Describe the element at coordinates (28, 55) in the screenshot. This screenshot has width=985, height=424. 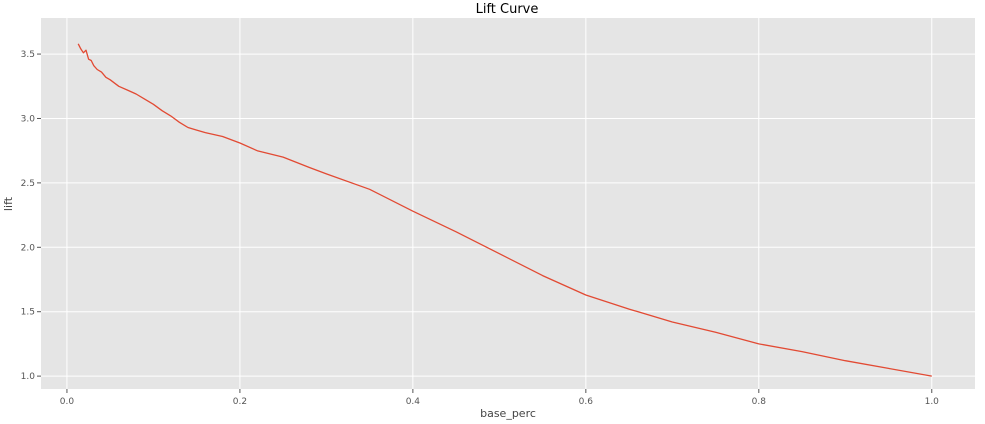
I see `y-tick-label: 3.5` at that location.